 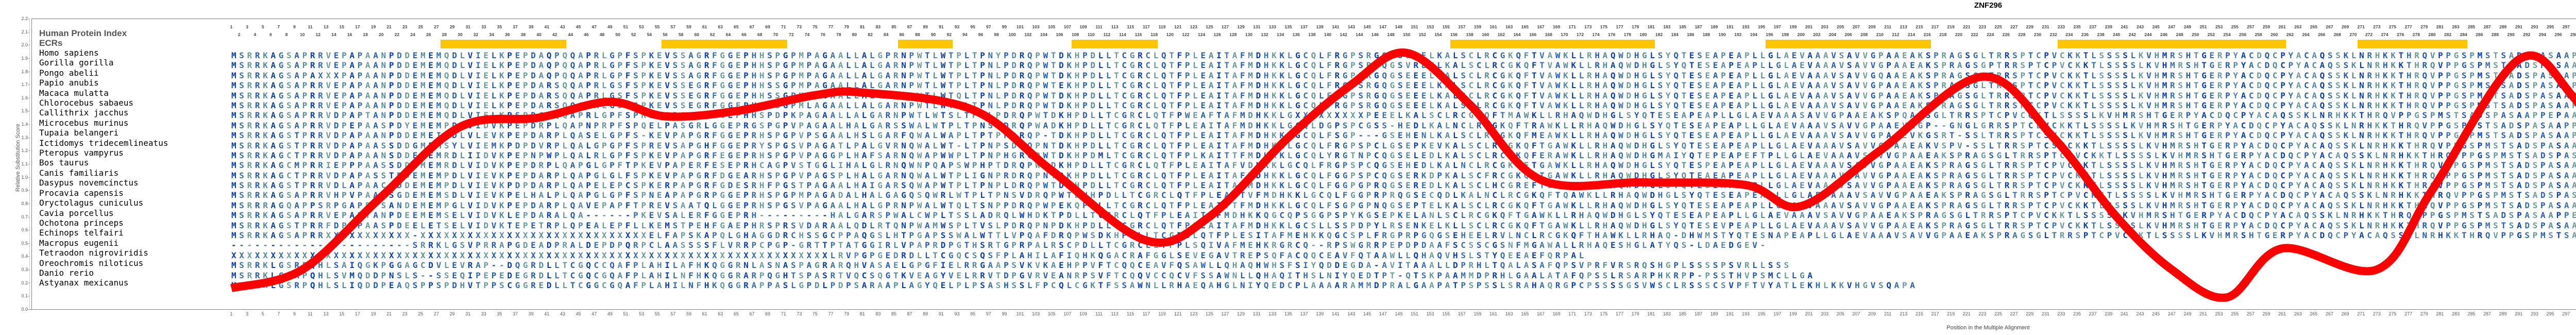 I want to click on protein-index-number: 103, so click(x=1036, y=26).